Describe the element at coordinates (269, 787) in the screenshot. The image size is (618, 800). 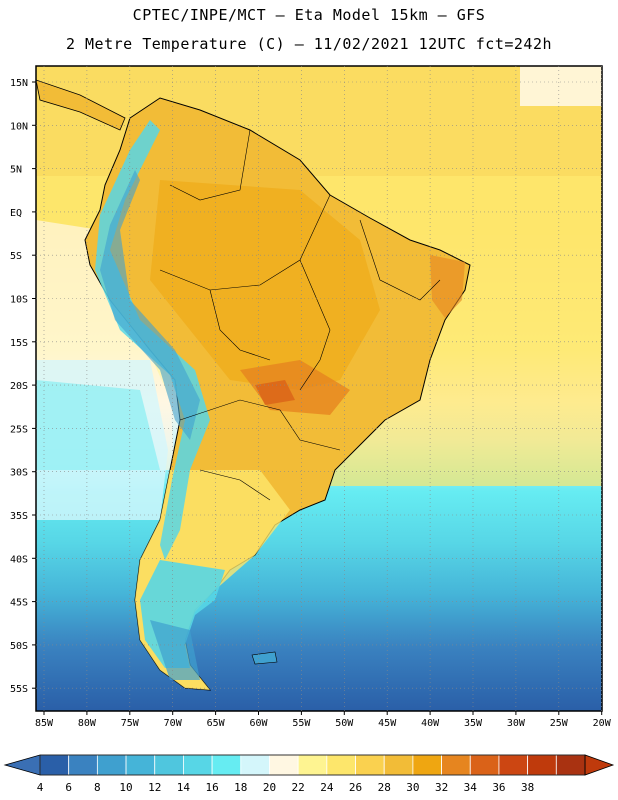
I see `colorbar-label: 20` at that location.